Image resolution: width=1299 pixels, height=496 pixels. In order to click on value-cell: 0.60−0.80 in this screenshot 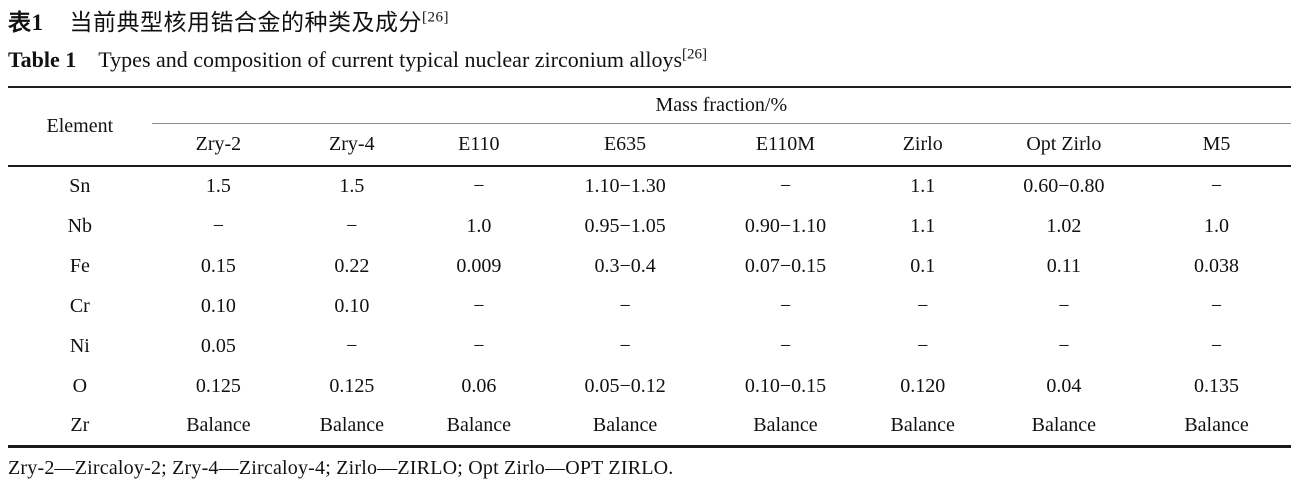, I will do `click(1064, 186)`.